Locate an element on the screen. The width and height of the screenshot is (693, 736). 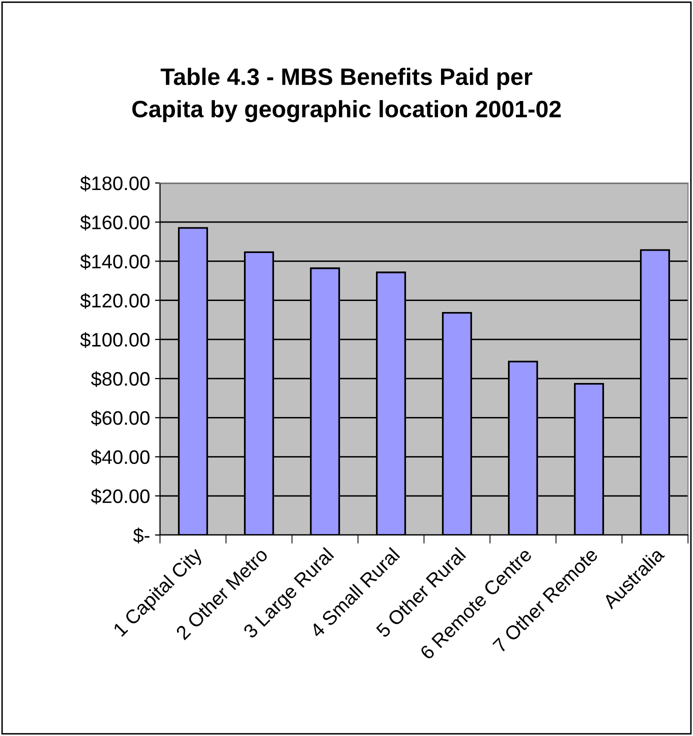
y-tick-label: $160.00 is located at coordinates (115, 222).